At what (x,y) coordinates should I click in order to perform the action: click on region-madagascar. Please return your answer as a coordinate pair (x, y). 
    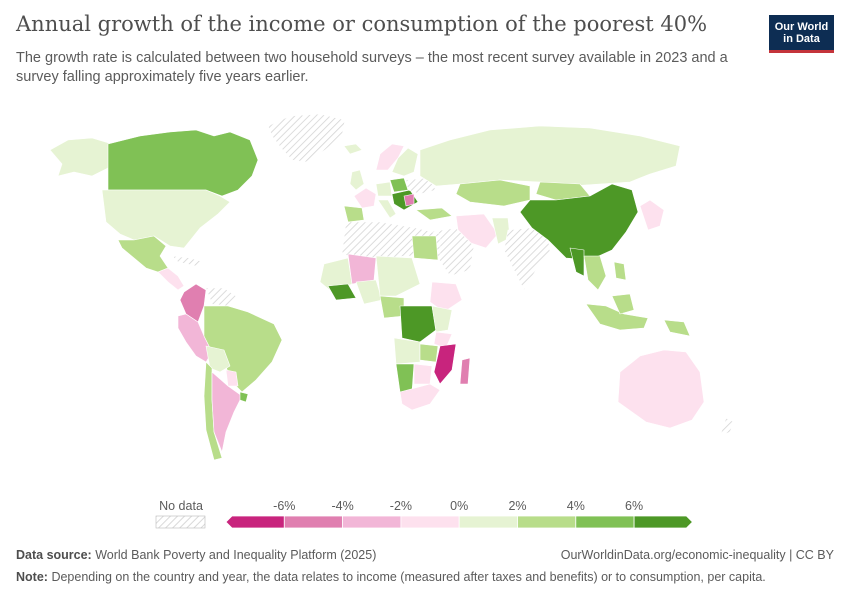
    Looking at the image, I should click on (465, 371).